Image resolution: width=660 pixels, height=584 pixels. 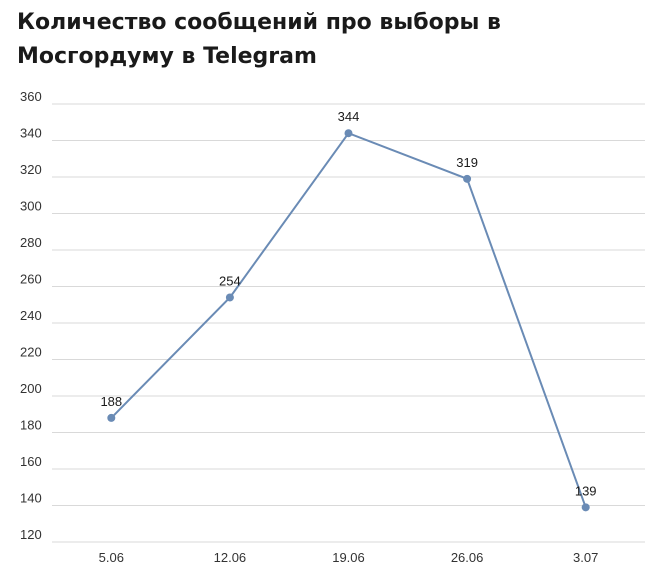 I want to click on y-tick-label: 300, so click(x=31, y=206).